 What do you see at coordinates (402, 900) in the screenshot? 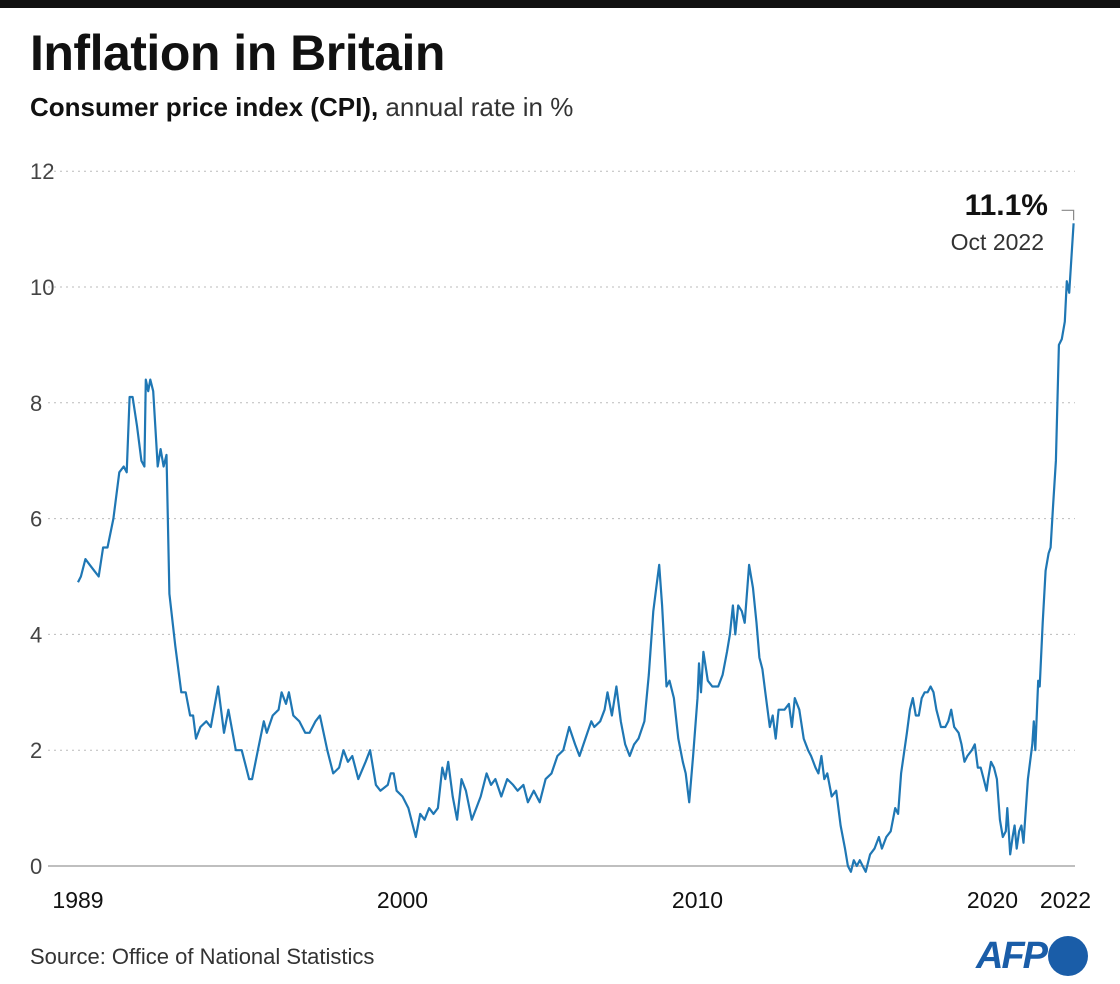
I see `x-tick-label: 2000` at bounding box center [402, 900].